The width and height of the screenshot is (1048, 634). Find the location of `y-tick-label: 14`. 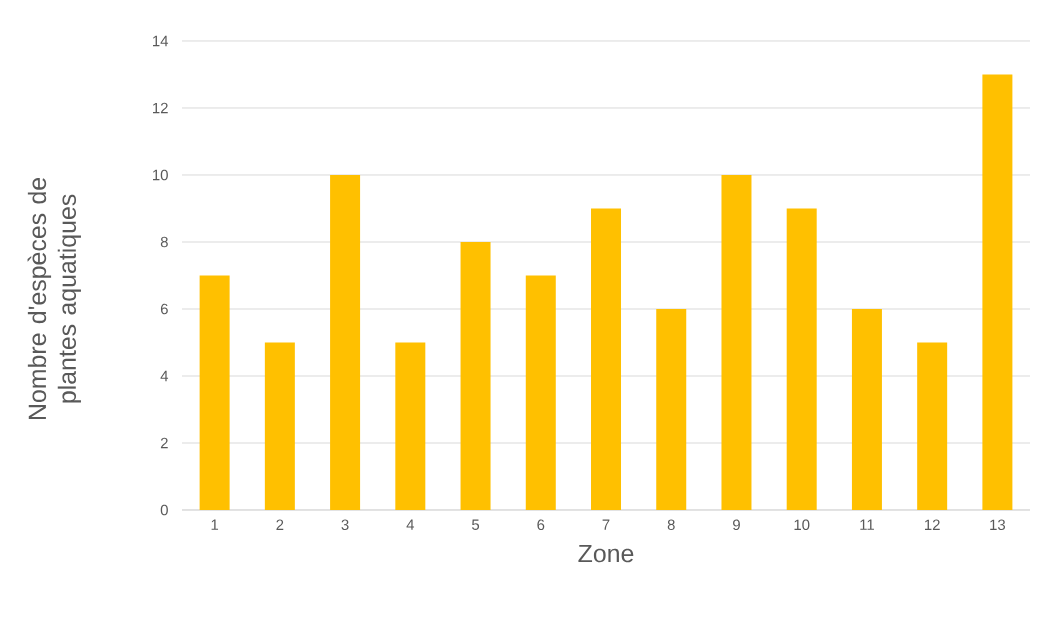

y-tick-label: 14 is located at coordinates (161, 41).